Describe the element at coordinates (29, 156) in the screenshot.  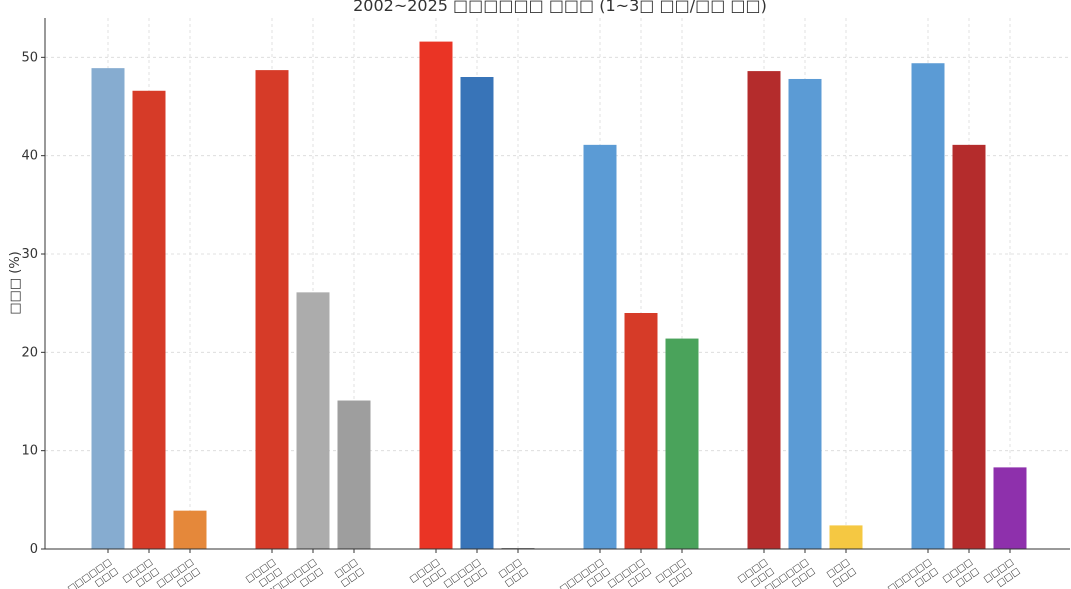
I see `y-tick-label: 40` at that location.